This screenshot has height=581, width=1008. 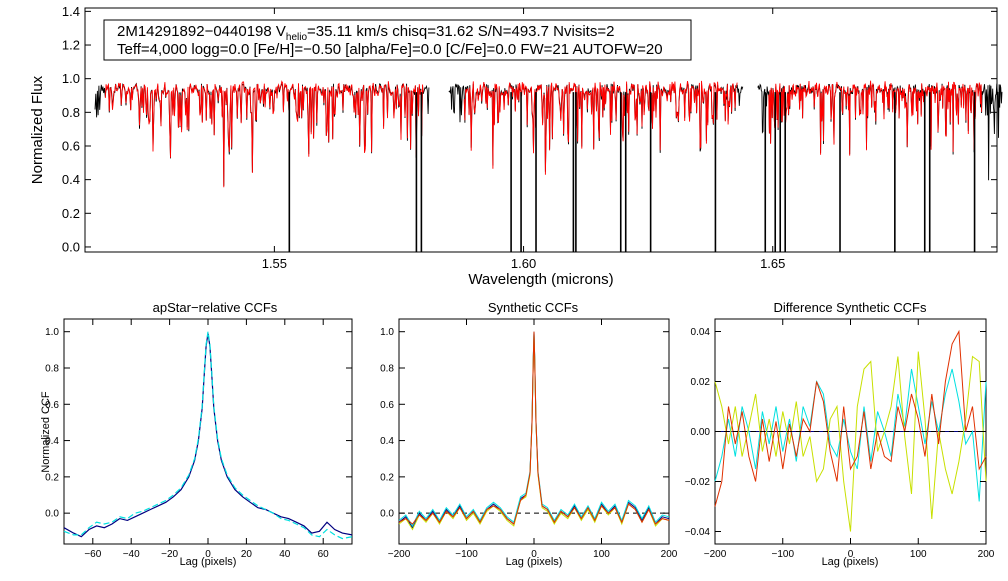 I want to click on apstar-ccf-x-axis-label: Lag (pixels), so click(x=208, y=562).